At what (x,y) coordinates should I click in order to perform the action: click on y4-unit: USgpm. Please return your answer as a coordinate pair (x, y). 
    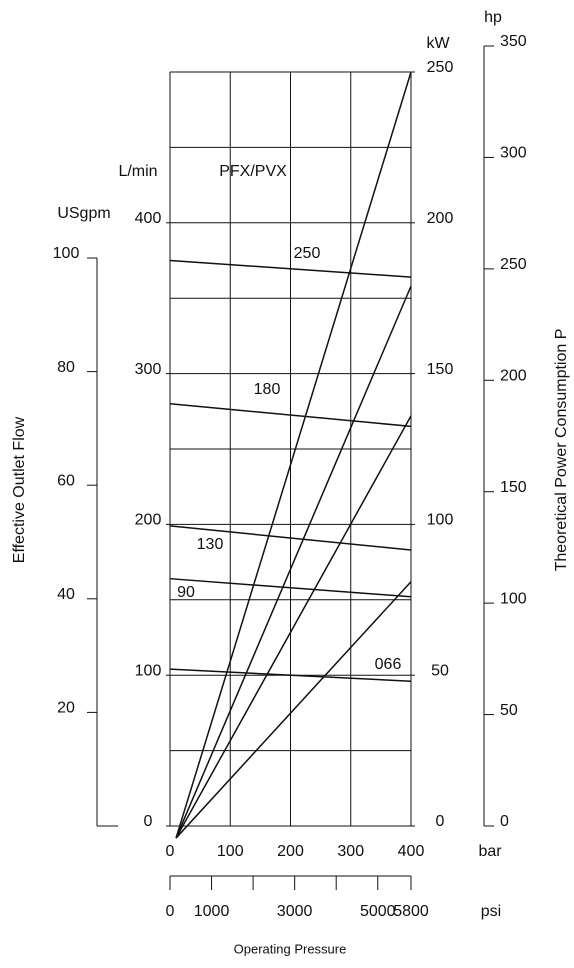
    Looking at the image, I should click on (83, 213).